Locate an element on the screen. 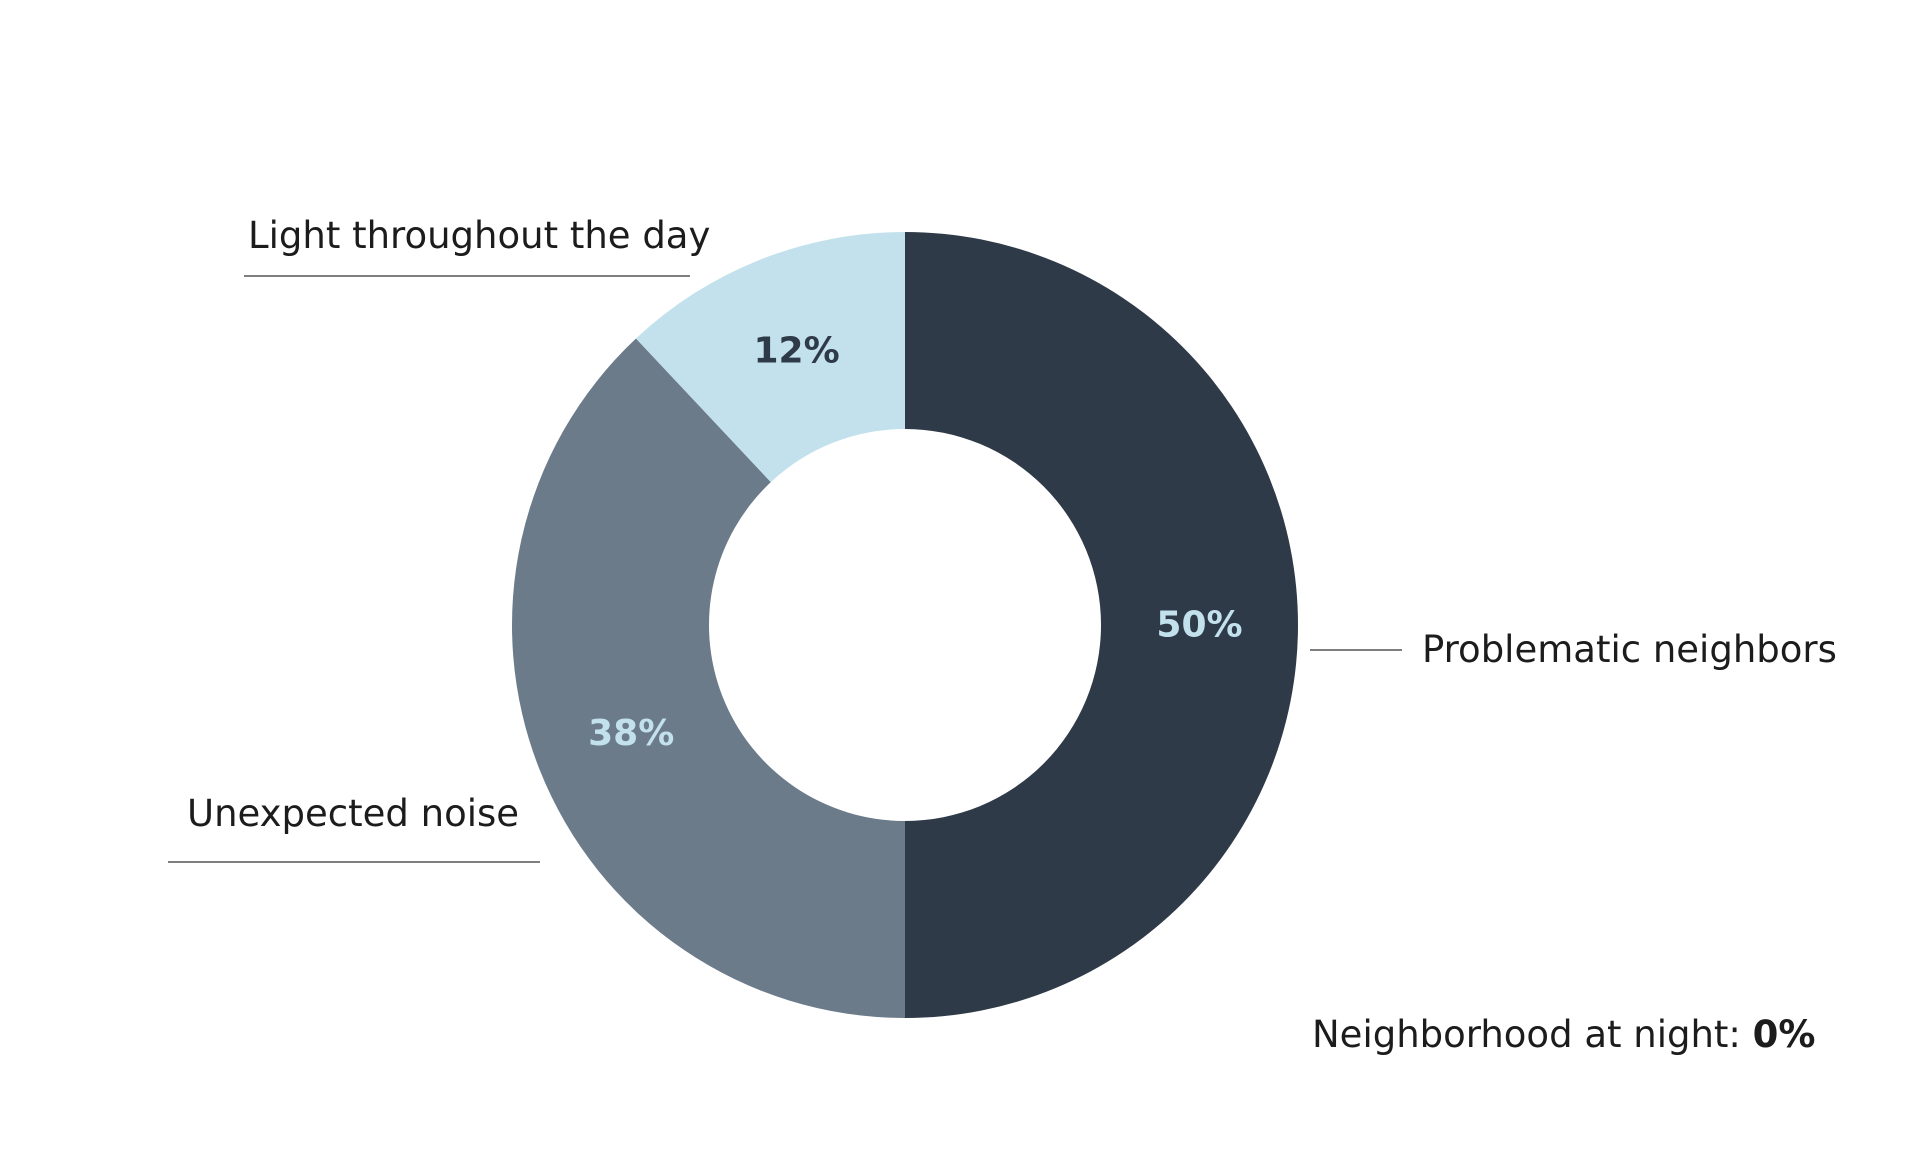 Image resolution: width=1920 pixels, height=1152 pixels. value-label-problematic-neighbors: 50% is located at coordinates (1199, 625).